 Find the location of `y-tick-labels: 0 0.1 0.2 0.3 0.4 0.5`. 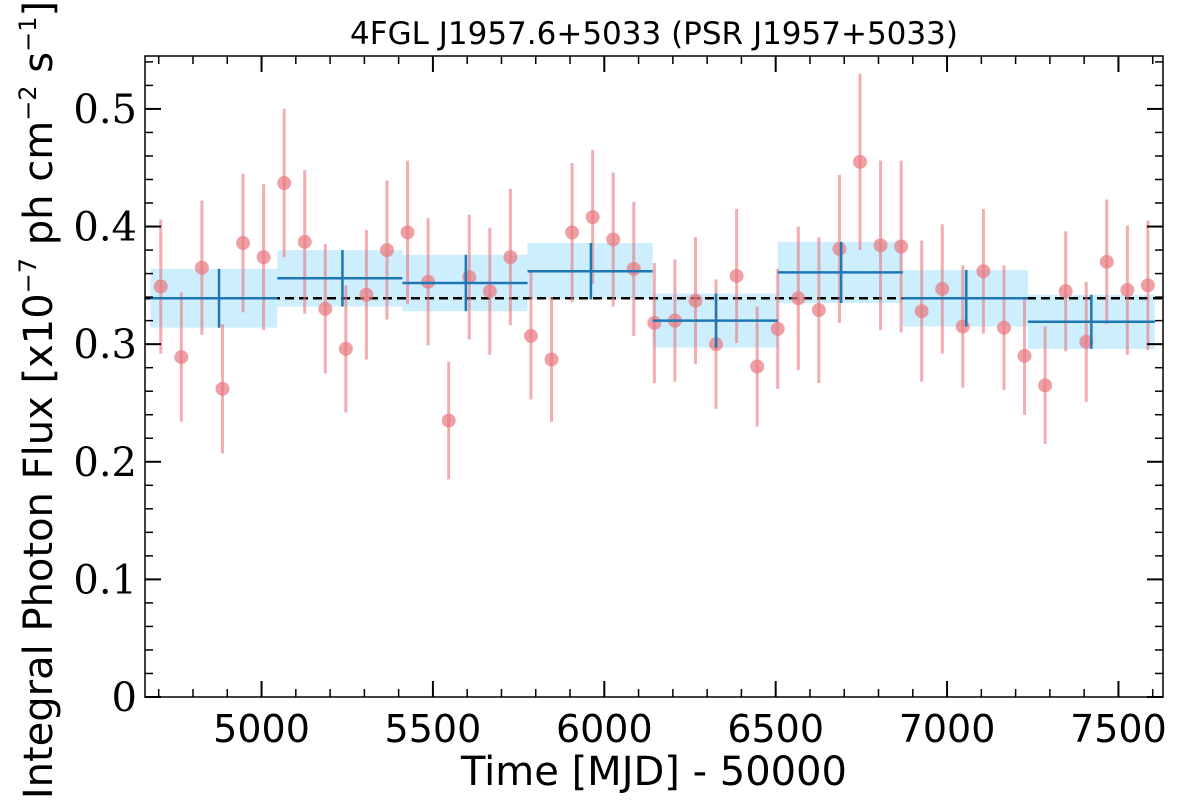

y-tick-labels: 0 0.1 0.2 0.3 0.4 0.5 is located at coordinates (105, 404).